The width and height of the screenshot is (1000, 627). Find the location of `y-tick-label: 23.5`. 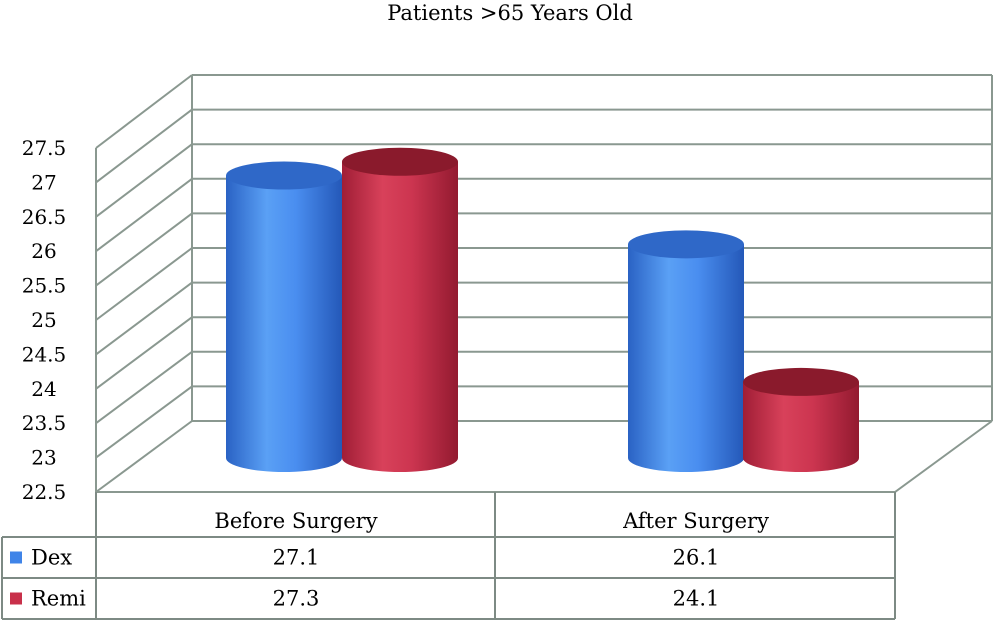

y-tick-label: 23.5 is located at coordinates (44, 423).